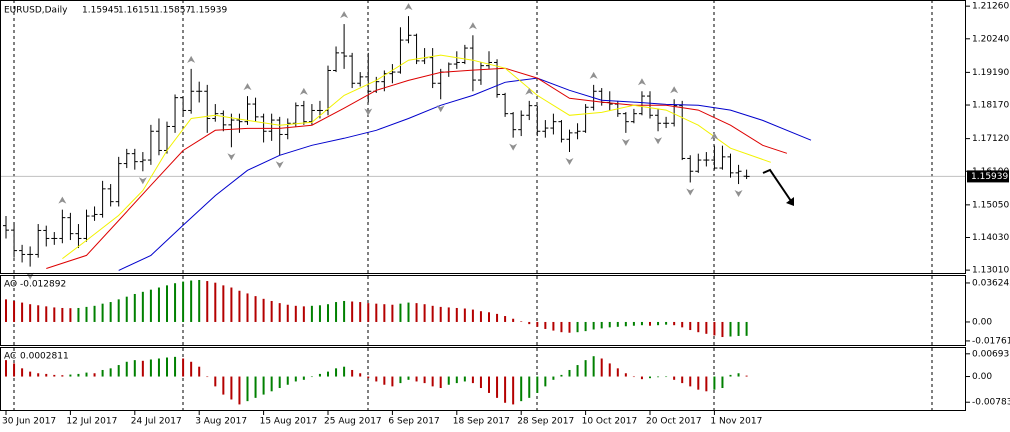 The image size is (1010, 432). What do you see at coordinates (136, 11) in the screenshot?
I see `header-high: 1.16151` at bounding box center [136, 11].